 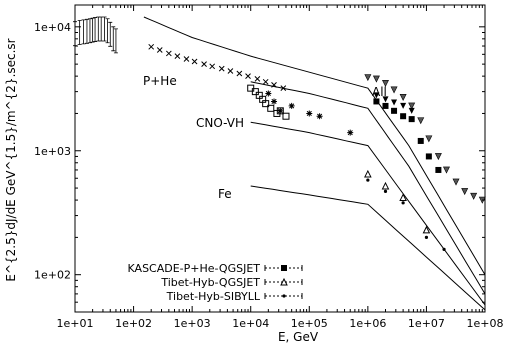 What do you see at coordinates (250, 323) in the screenshot?
I see `x-tick-label: 1e+04` at bounding box center [250, 323].